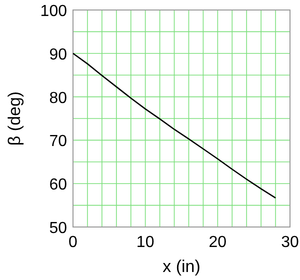 The width and height of the screenshot is (300, 280). I want to click on y-tick-label: 70, so click(58, 141).